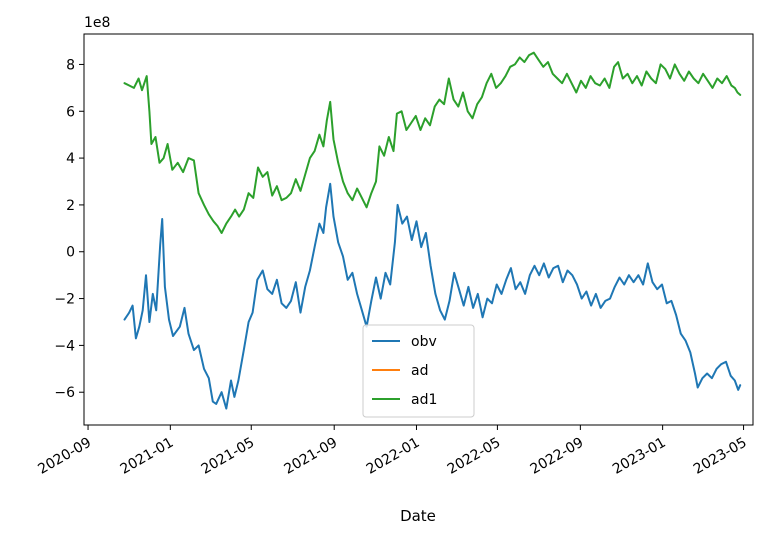 The width and height of the screenshot is (767, 540). I want to click on legend-label-ad1: ad1, so click(424, 400).